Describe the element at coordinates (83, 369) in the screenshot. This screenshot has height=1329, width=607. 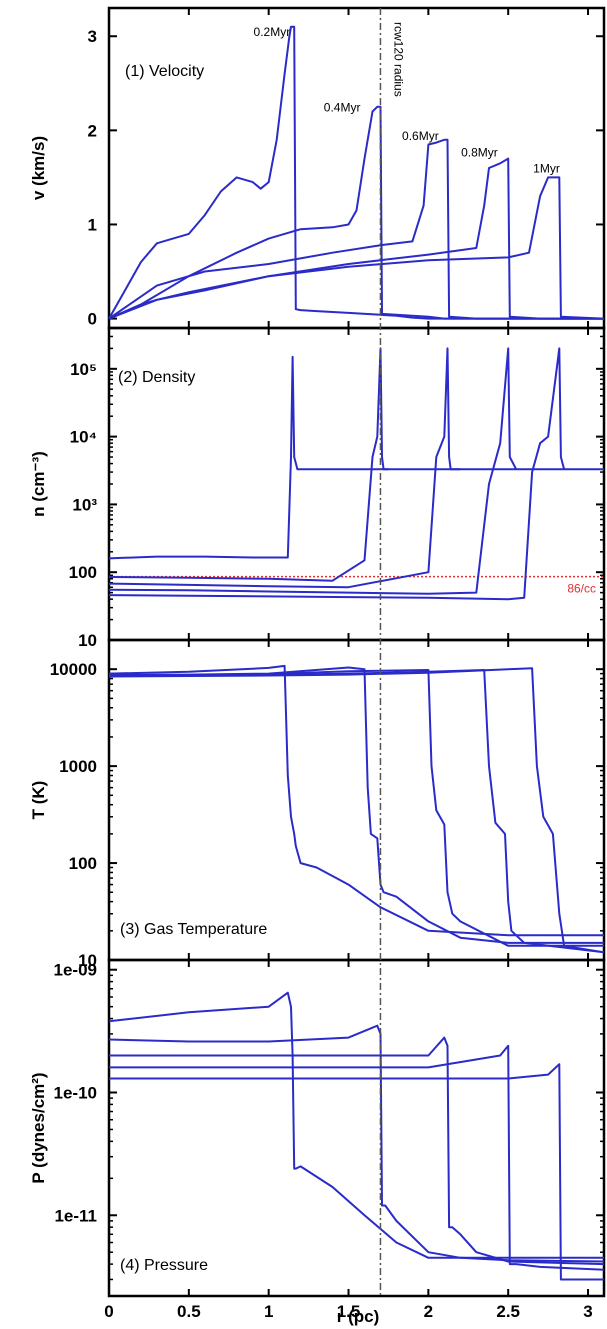
I see `y-tick-label: 10⁵` at that location.